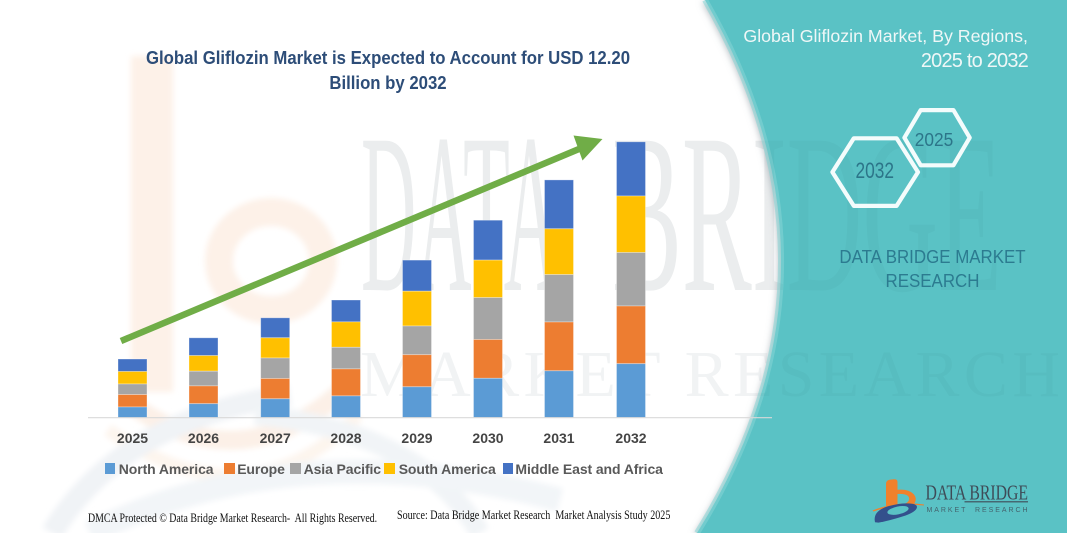  I want to click on svg-text: MARKET RESEARCH, so click(977, 510).